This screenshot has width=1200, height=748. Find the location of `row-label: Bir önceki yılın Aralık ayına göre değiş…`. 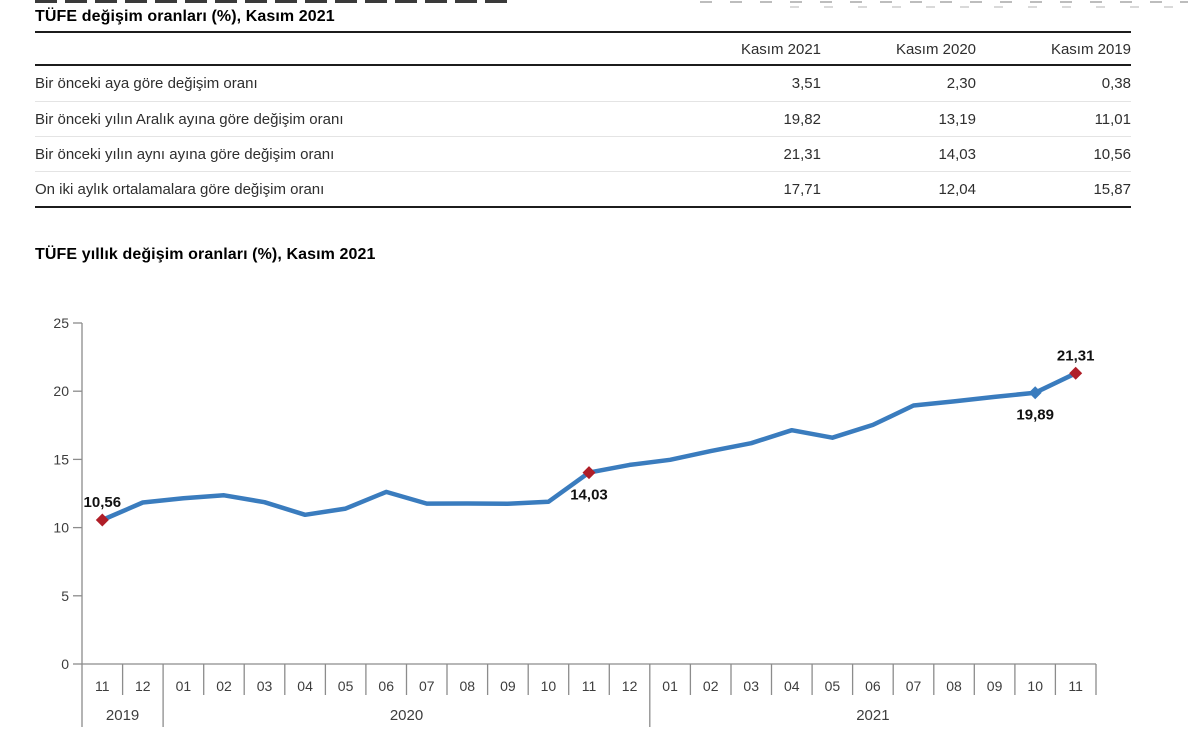

row-label: Bir önceki yılın Aralık ayına göre değiş… is located at coordinates (189, 119).